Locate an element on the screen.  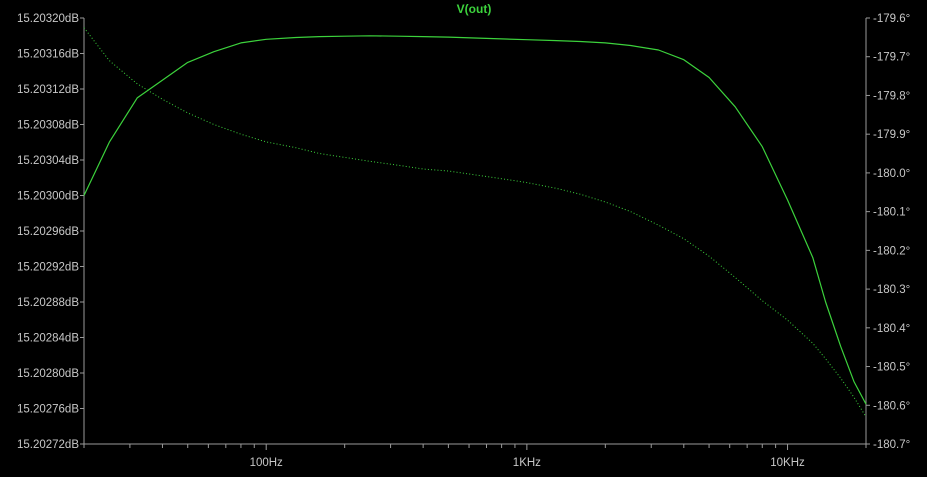
left-tick-label: 15.20292dB is located at coordinates (48, 268).